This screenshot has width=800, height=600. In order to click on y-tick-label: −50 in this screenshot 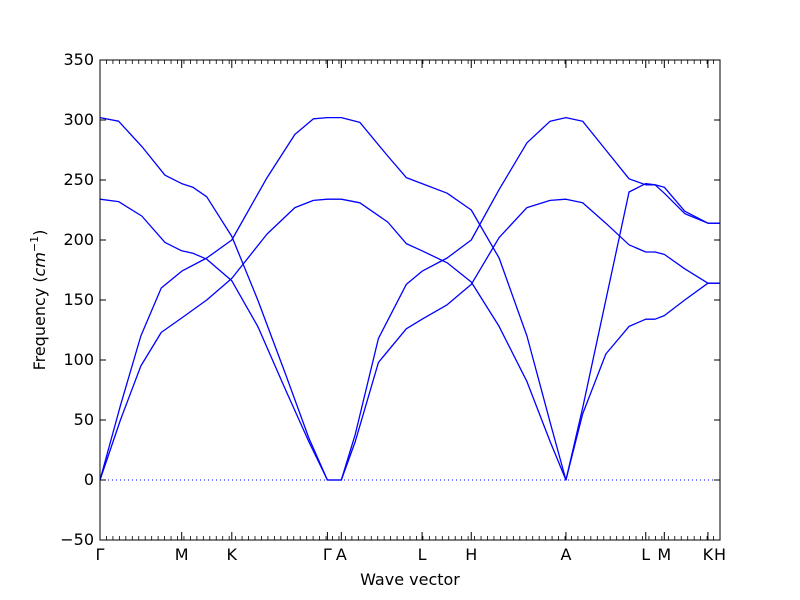, I will do `click(77, 539)`.